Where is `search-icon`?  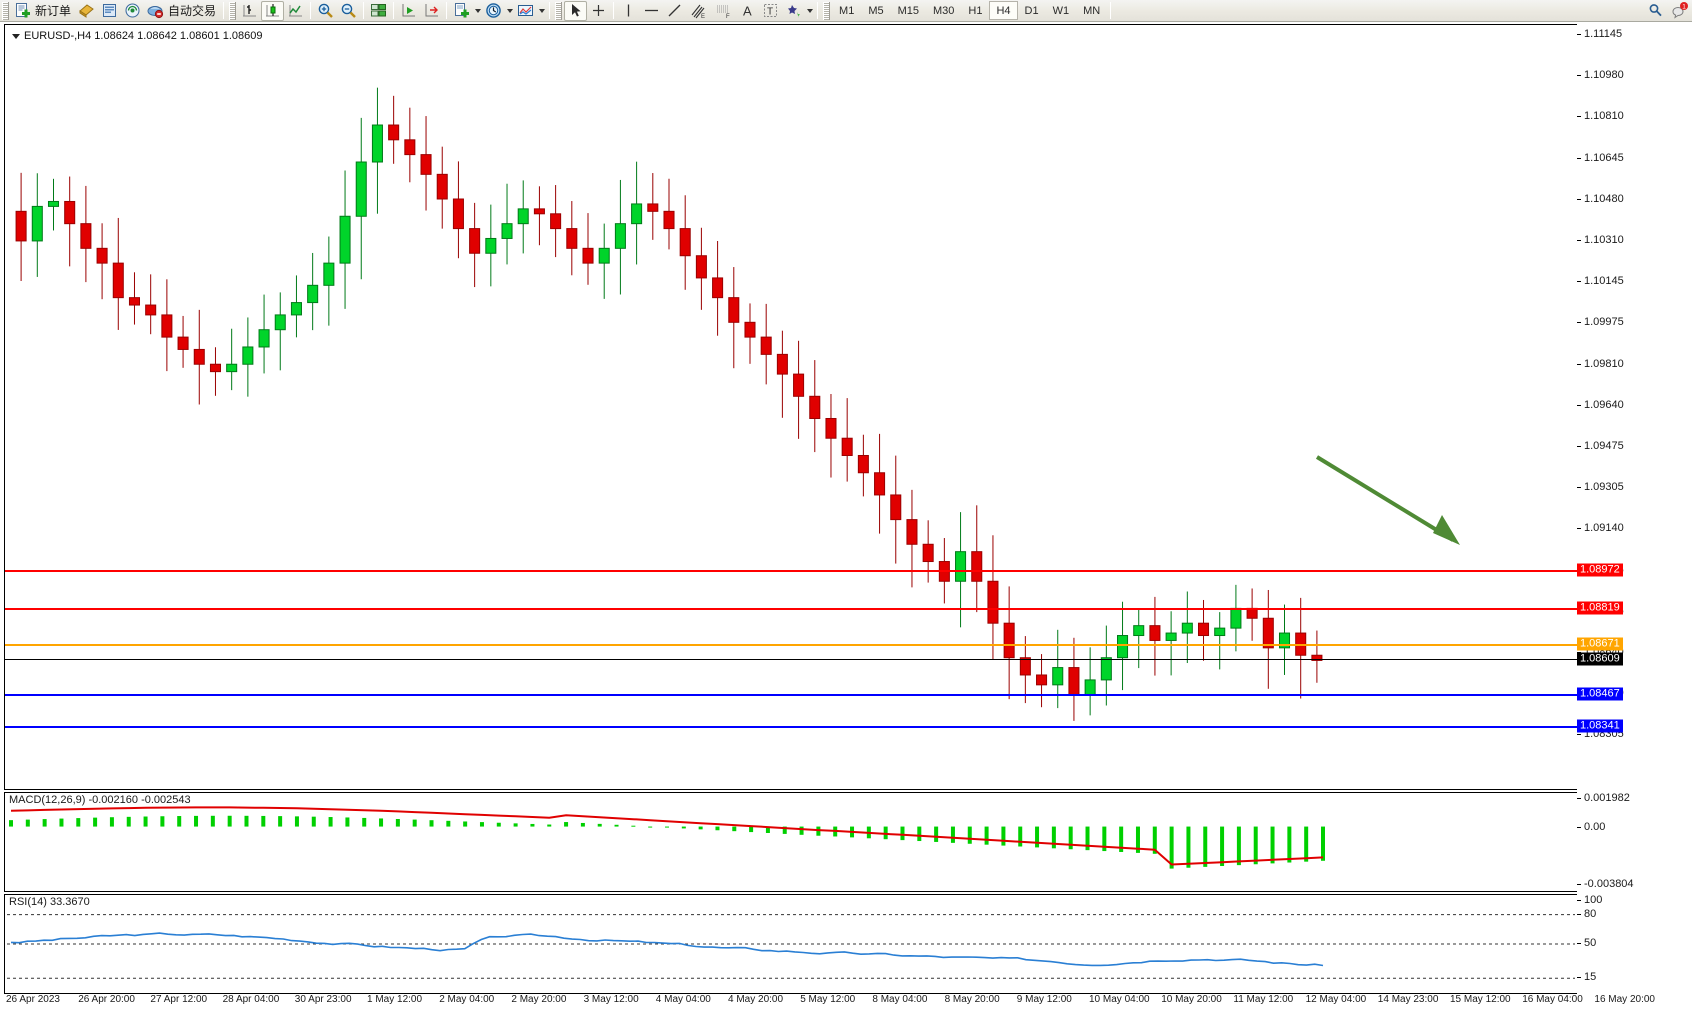
search-icon is located at coordinates (1655, 11).